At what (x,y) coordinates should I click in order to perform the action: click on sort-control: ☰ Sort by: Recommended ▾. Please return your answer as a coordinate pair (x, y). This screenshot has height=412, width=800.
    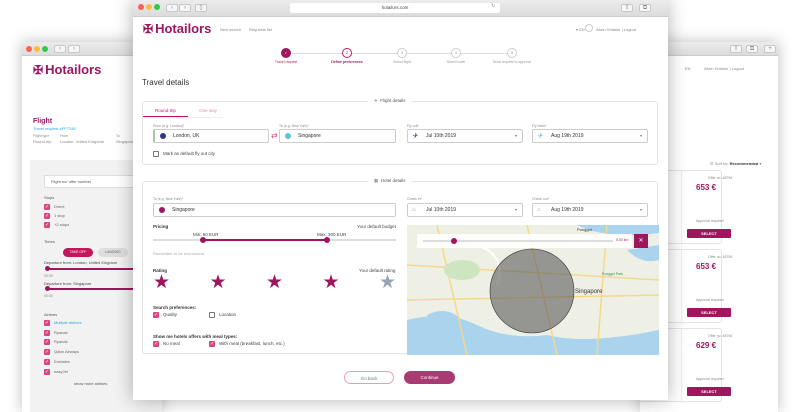
    Looking at the image, I should click on (736, 163).